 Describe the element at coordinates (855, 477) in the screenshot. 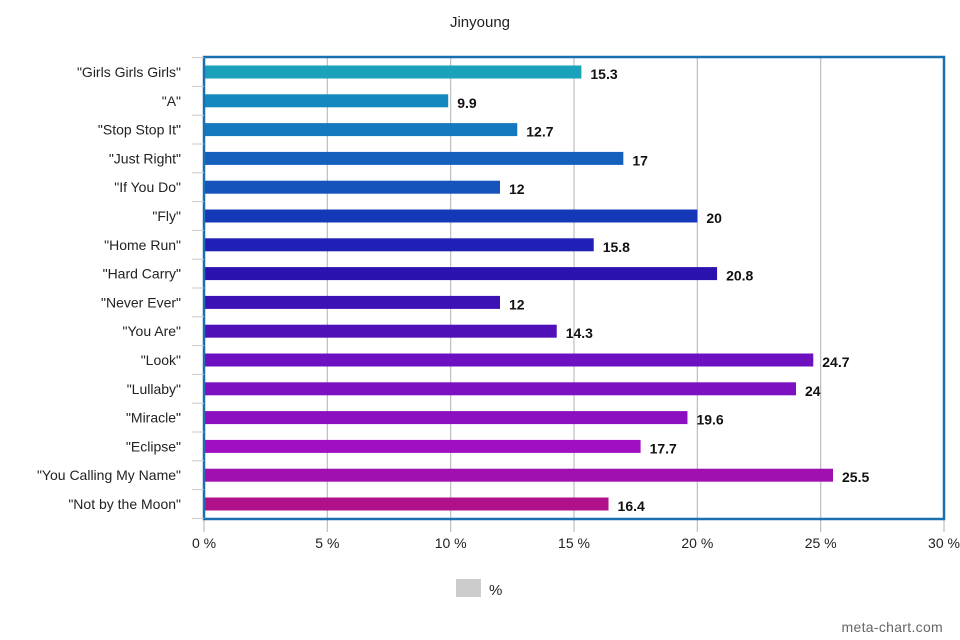

I see `value-label: 25.5` at that location.